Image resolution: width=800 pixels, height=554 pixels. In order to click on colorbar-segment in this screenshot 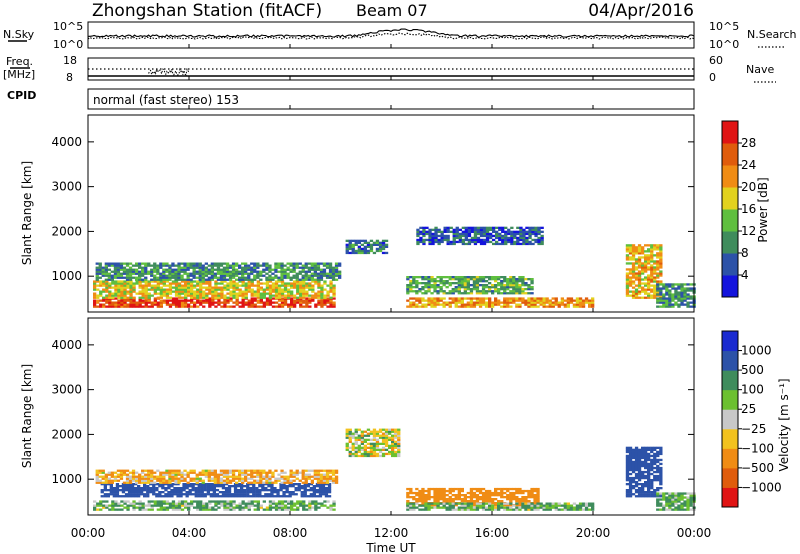, I will do `click(730, 264)`.